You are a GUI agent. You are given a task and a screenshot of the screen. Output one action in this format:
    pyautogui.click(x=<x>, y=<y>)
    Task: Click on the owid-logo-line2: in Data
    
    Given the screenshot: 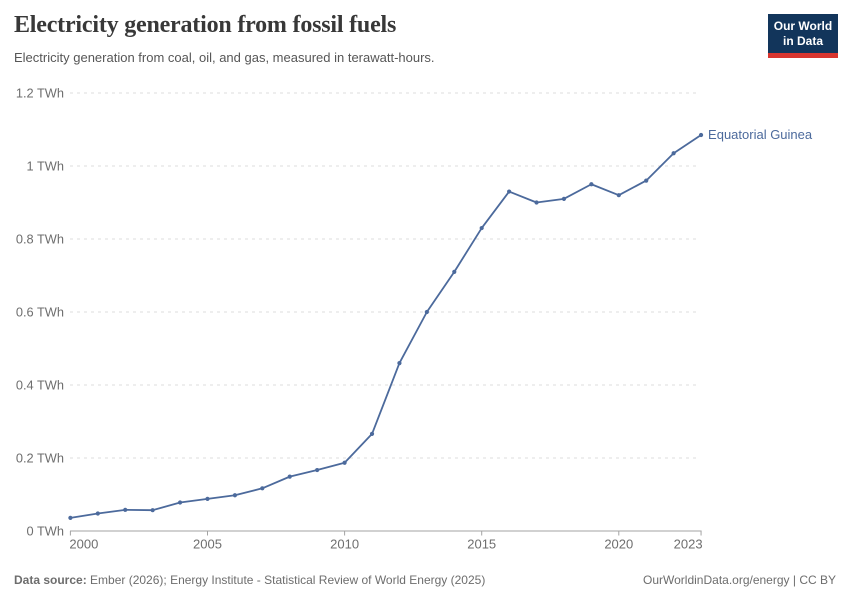 What is the action you would take?
    pyautogui.click(x=802, y=41)
    